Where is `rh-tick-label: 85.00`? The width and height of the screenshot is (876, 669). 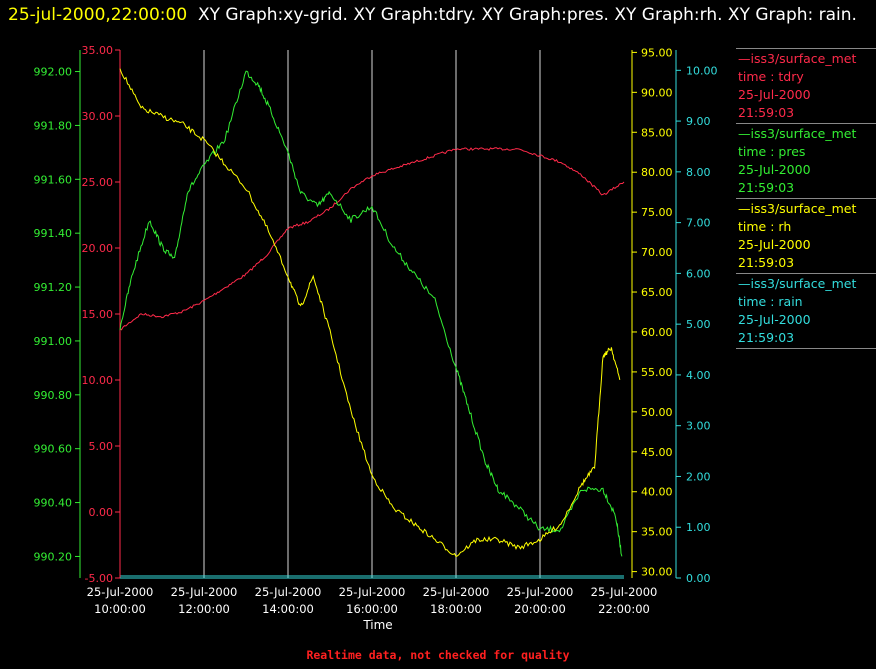
rh-tick-label: 85.00 is located at coordinates (657, 132).